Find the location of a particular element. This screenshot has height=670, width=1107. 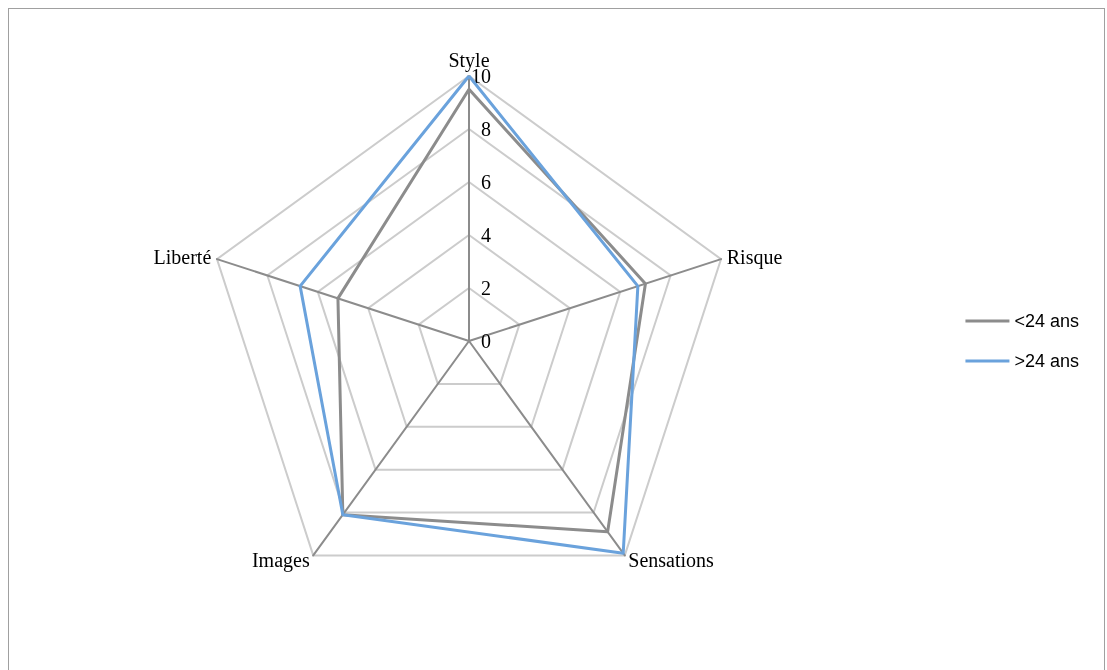

spoke-label: Risque is located at coordinates (754, 258).